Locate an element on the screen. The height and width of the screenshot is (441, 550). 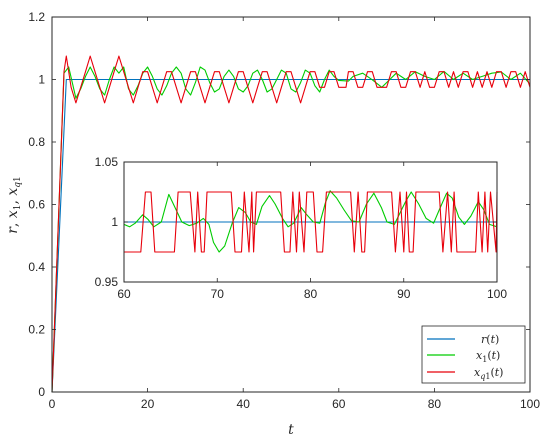
legend-label-r: r(t) is located at coordinates (490, 339).